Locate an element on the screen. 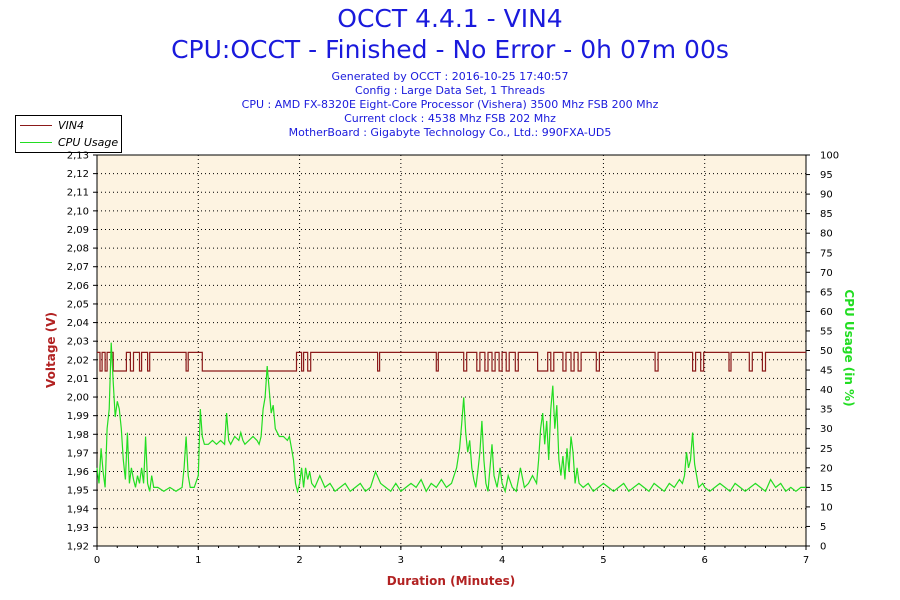 This screenshot has width=900, height=600. y-right-tick-label: 30 is located at coordinates (826, 429).